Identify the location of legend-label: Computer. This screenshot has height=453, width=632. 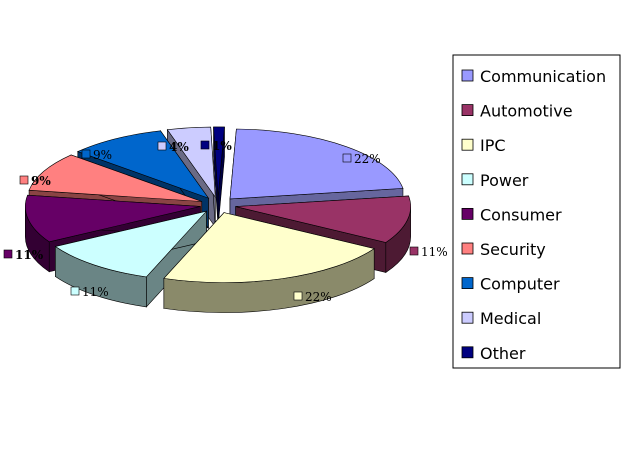
(520, 284).